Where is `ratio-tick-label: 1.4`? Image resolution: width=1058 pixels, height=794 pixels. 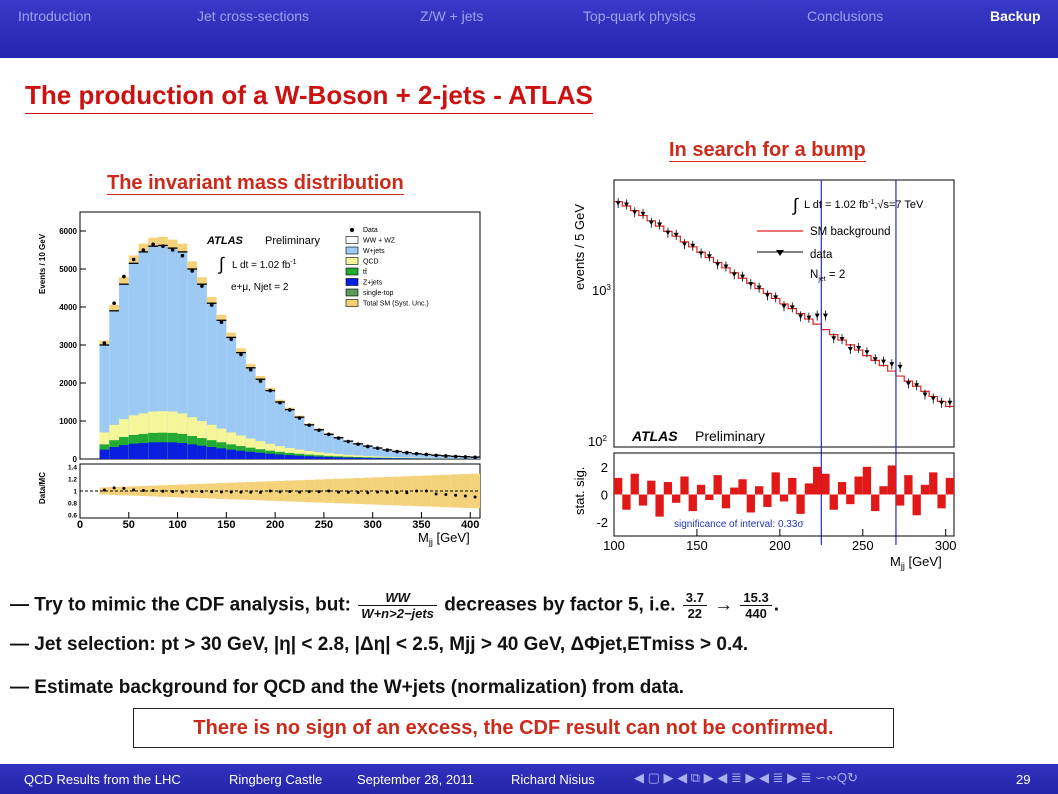 ratio-tick-label: 1.4 is located at coordinates (72, 468).